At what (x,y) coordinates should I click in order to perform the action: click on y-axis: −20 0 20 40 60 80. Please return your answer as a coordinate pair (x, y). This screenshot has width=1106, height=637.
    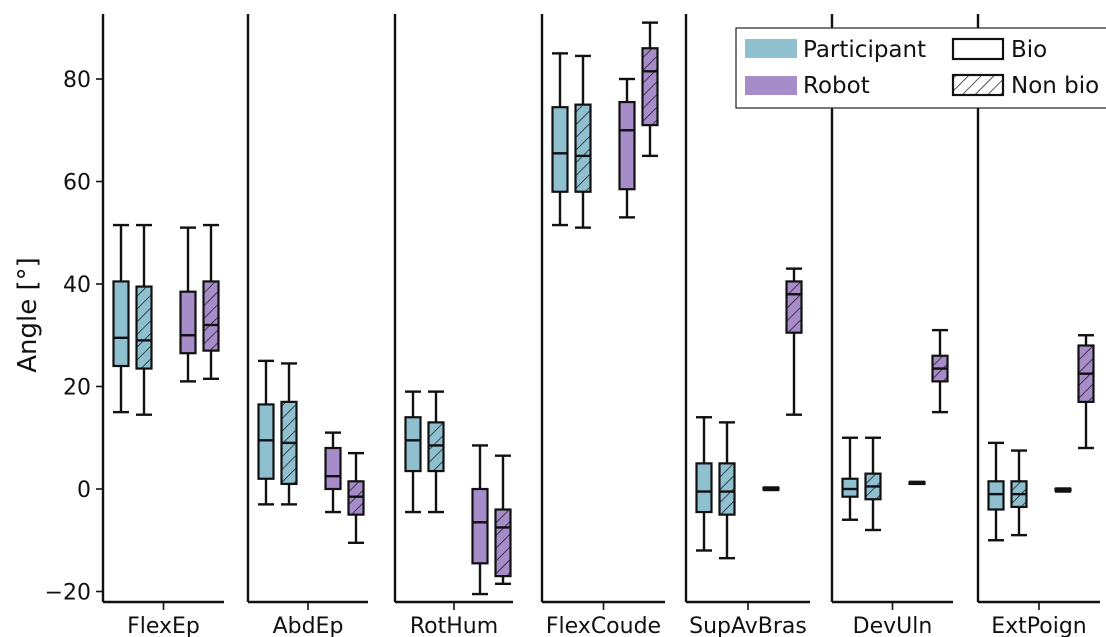
    Looking at the image, I should click on (74, 337).